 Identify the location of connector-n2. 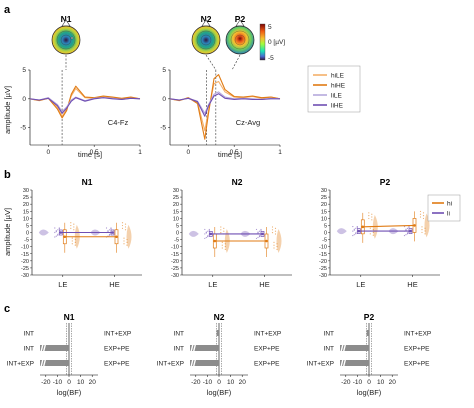
(211, 62).